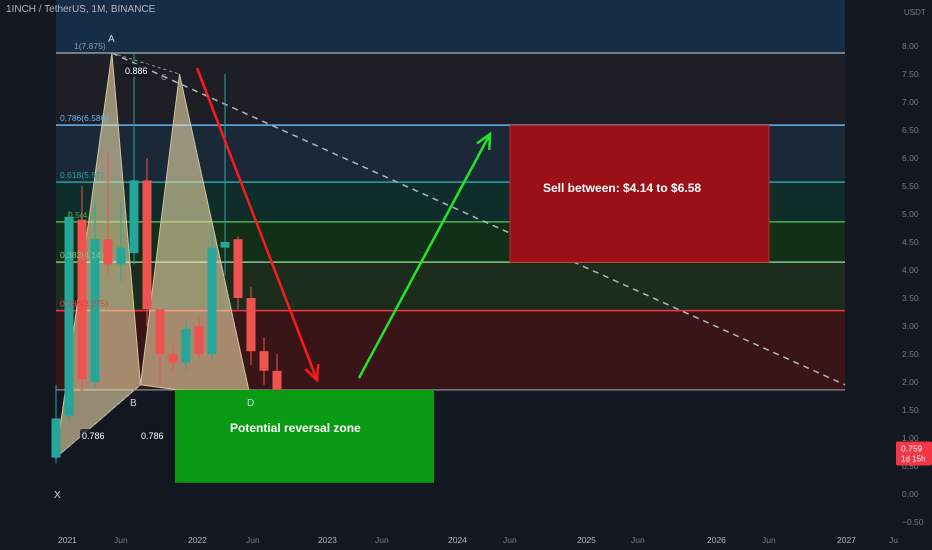 Image resolution: width=932 pixels, height=550 pixels. What do you see at coordinates (164, 77) in the screenshot?
I see `pattern-point-label: C` at bounding box center [164, 77].